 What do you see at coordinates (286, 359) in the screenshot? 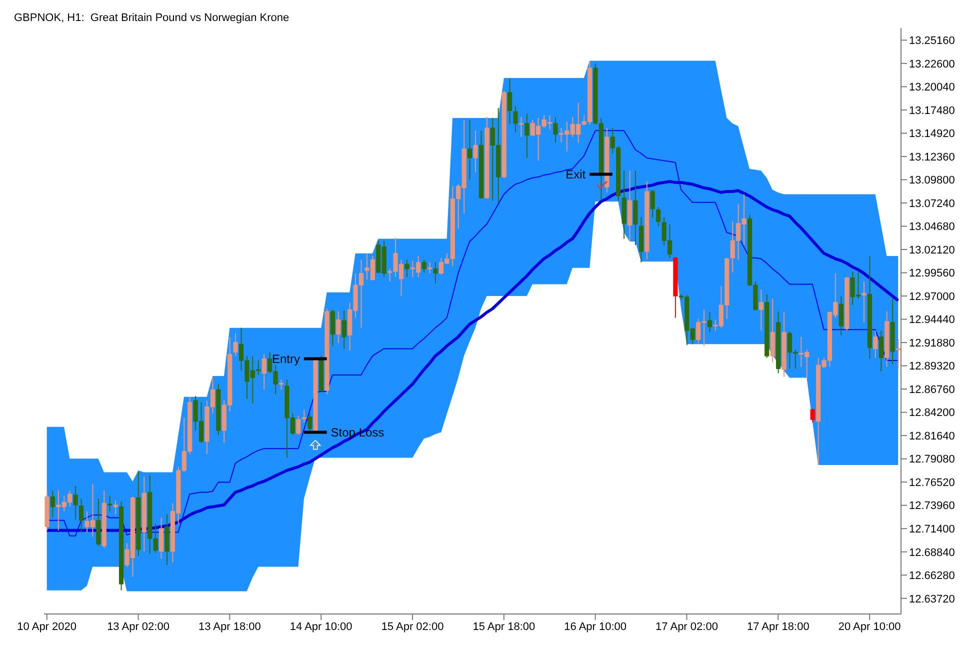
I see `ref-line-label: Entry` at bounding box center [286, 359].